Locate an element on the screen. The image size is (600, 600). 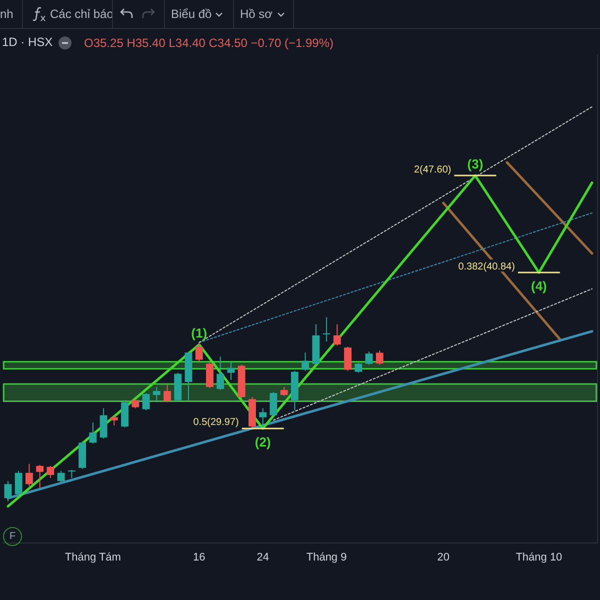
annotation: (1) is located at coordinates (199, 333).